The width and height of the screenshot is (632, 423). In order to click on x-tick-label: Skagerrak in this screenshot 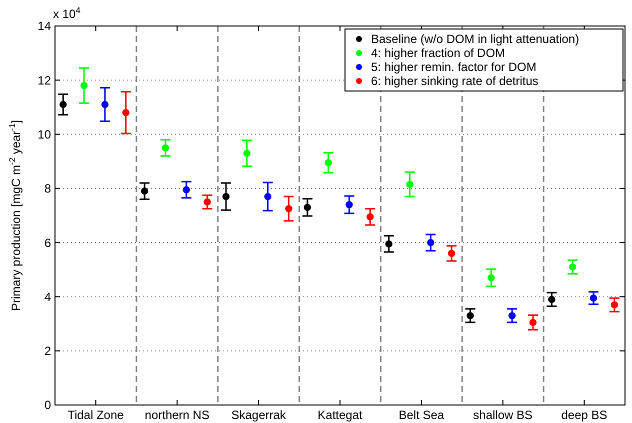, I will do `click(259, 415)`.